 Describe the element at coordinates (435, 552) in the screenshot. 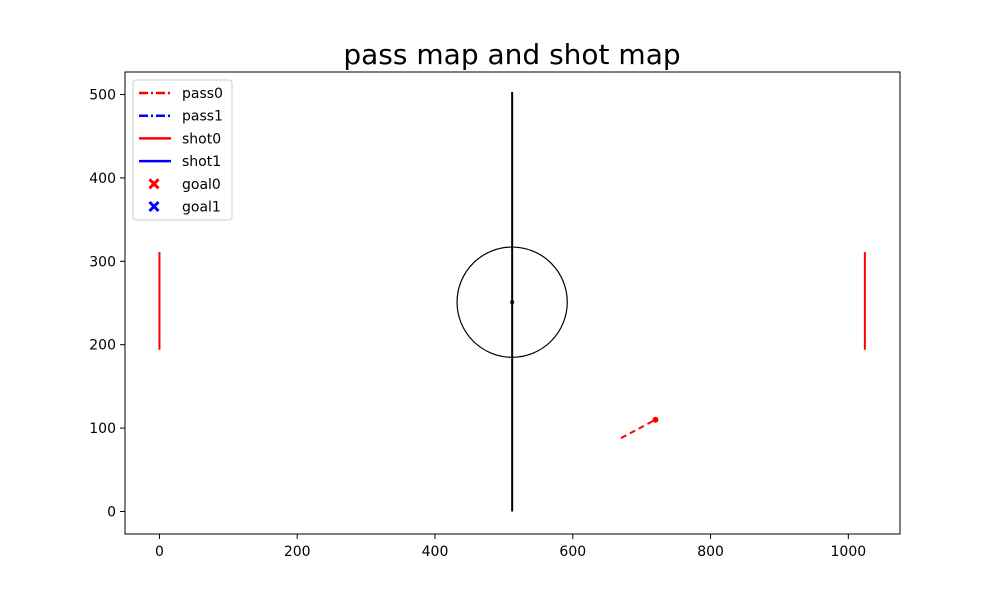

I see `x-tick-label: 400` at that location.